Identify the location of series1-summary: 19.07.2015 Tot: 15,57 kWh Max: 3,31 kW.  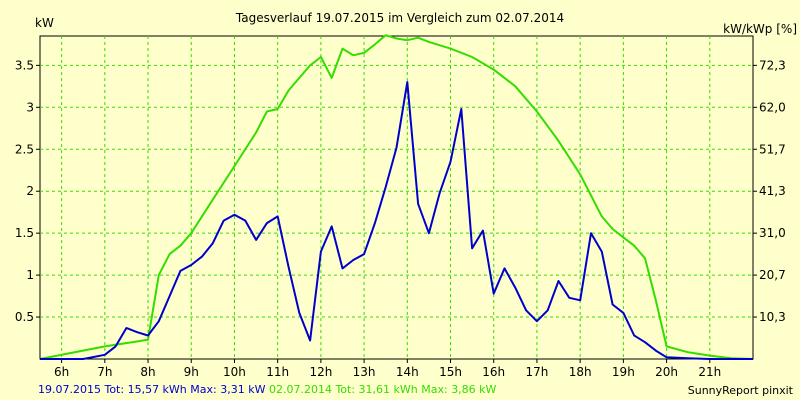
(152, 389).